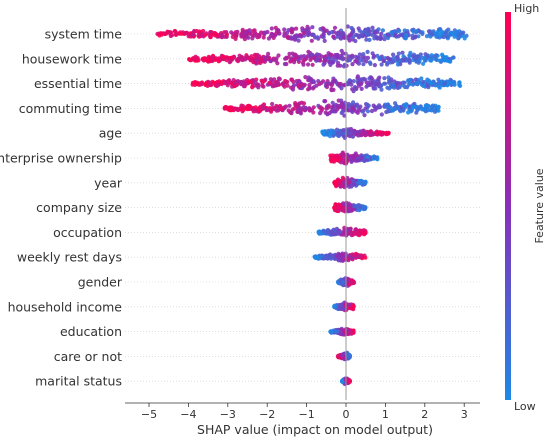 The width and height of the screenshot is (550, 441). What do you see at coordinates (188, 414) in the screenshot?
I see `x-tick-label: −4` at bounding box center [188, 414].